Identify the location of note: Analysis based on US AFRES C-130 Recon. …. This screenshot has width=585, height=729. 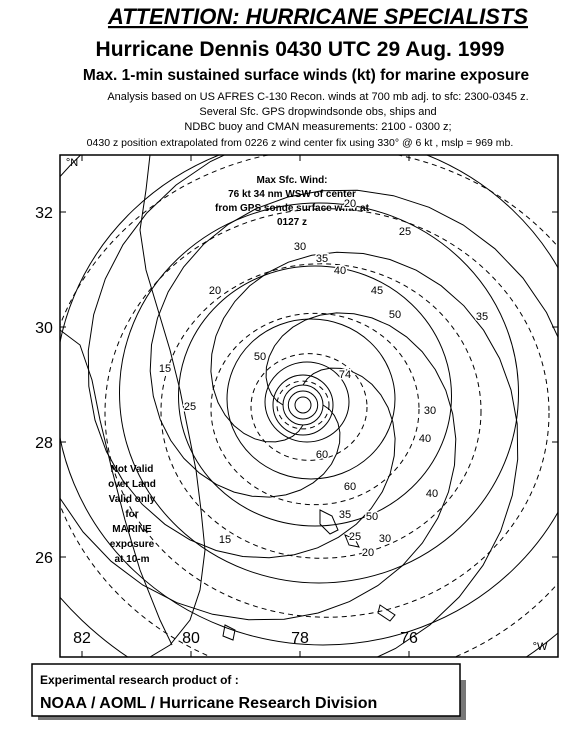
(317, 97).